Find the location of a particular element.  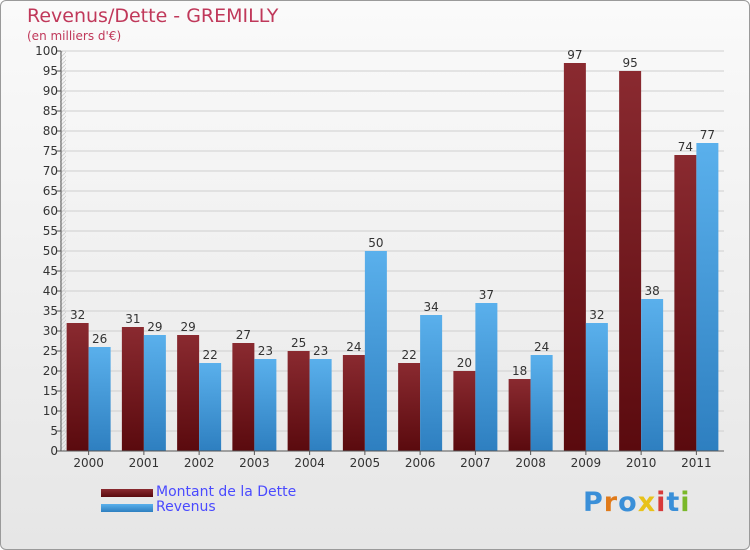

data-label-dette: 20 is located at coordinates (464, 363).